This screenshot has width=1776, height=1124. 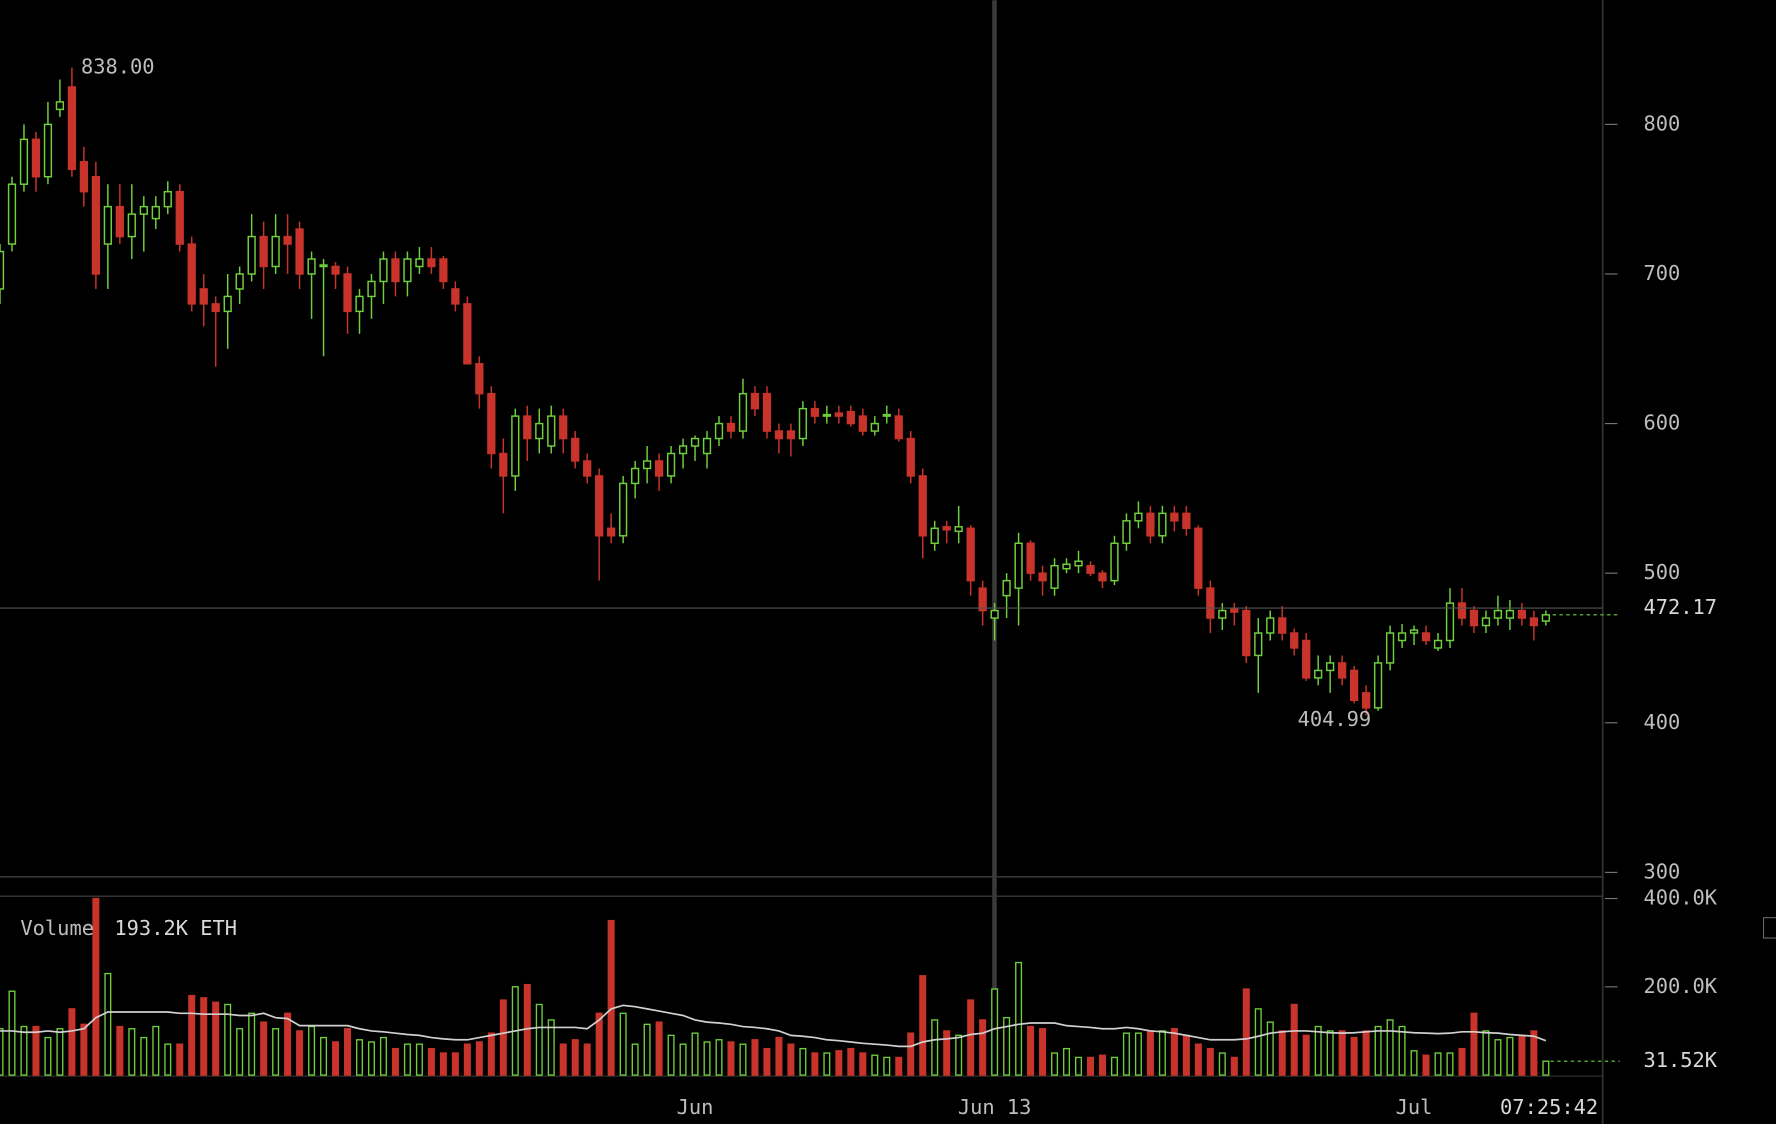 What do you see at coordinates (1769, 928) in the screenshot?
I see `close-button` at bounding box center [1769, 928].